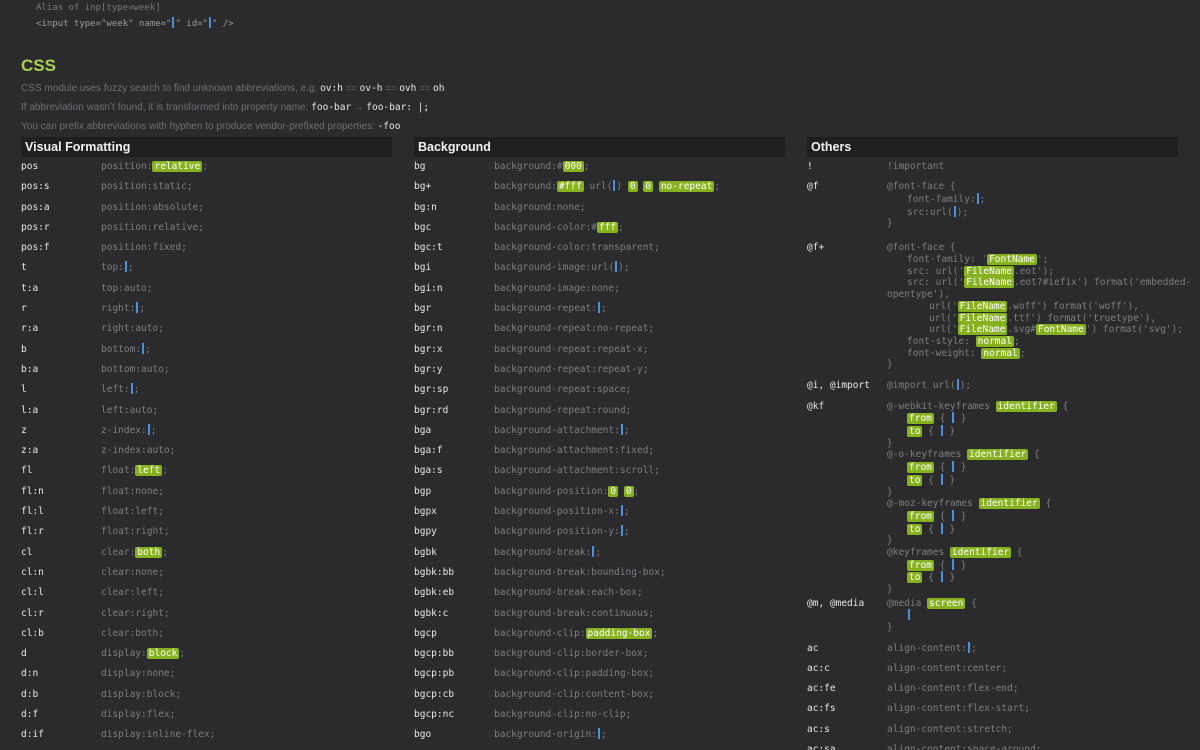 Image resolution: width=1200 pixels, height=750 pixels. Describe the element at coordinates (941, 341) in the screenshot. I see `text-span: font-style:` at that location.